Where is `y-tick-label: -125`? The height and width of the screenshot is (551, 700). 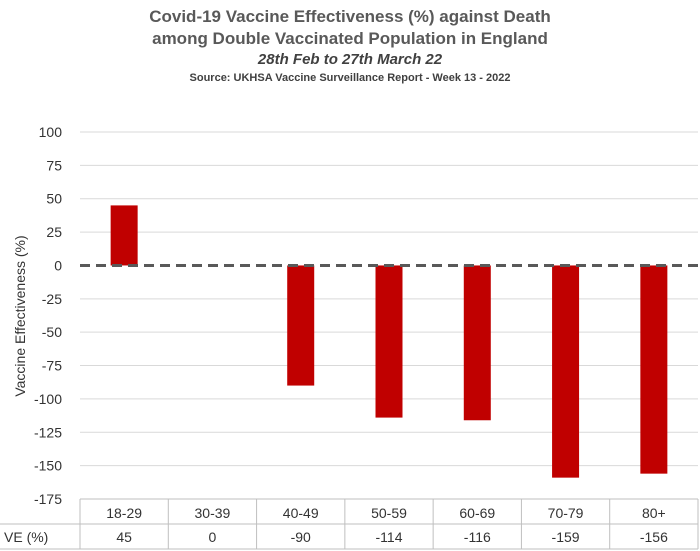 y-tick-label: -125 is located at coordinates (48, 432).